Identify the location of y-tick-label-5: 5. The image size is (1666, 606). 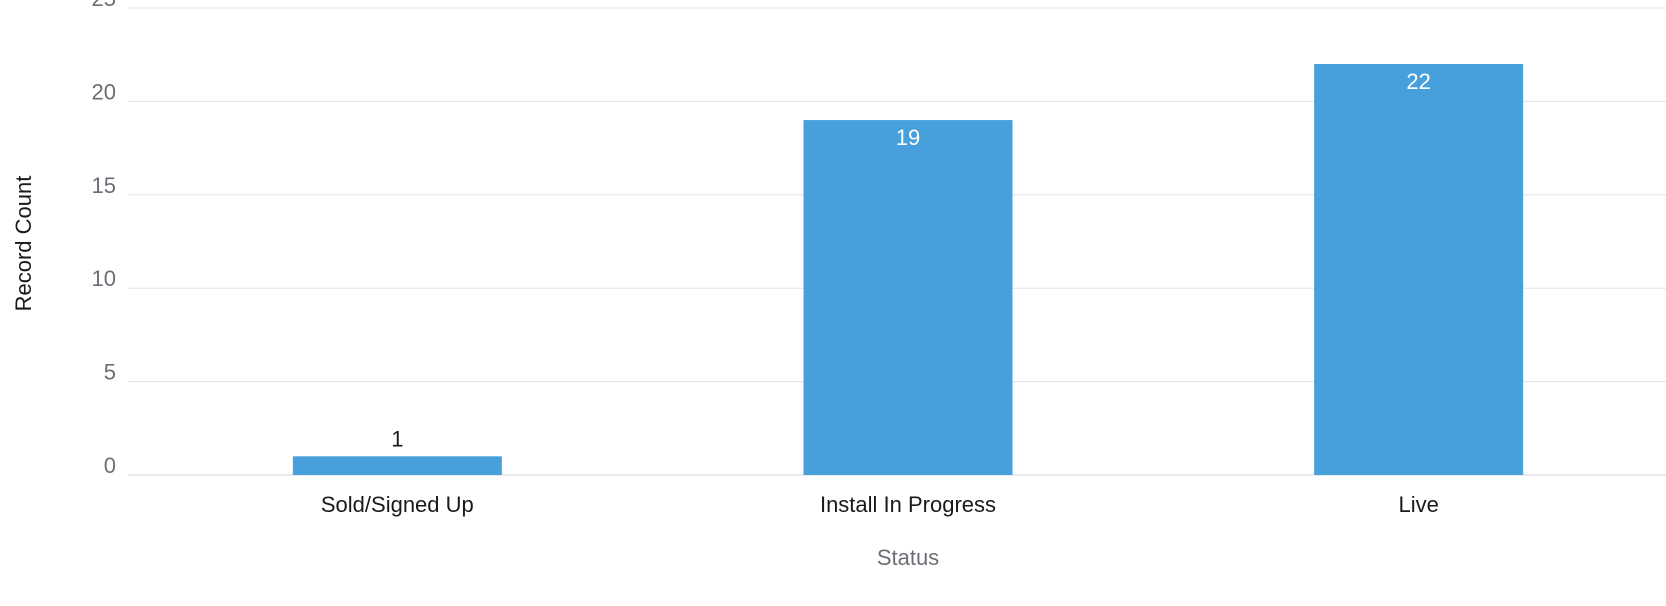
(110, 372).